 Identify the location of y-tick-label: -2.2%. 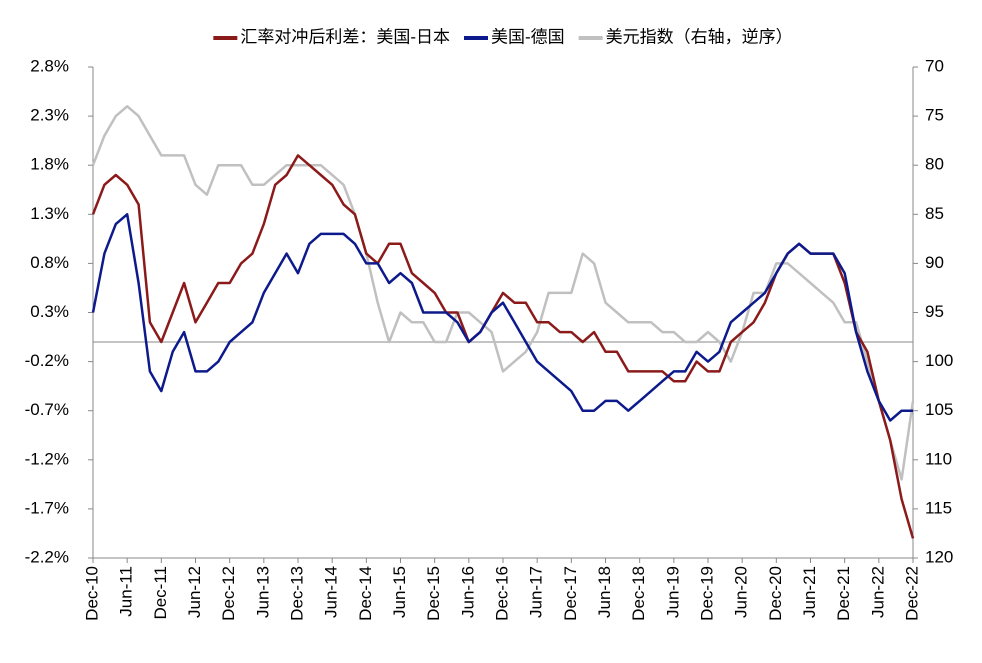
(47, 556).